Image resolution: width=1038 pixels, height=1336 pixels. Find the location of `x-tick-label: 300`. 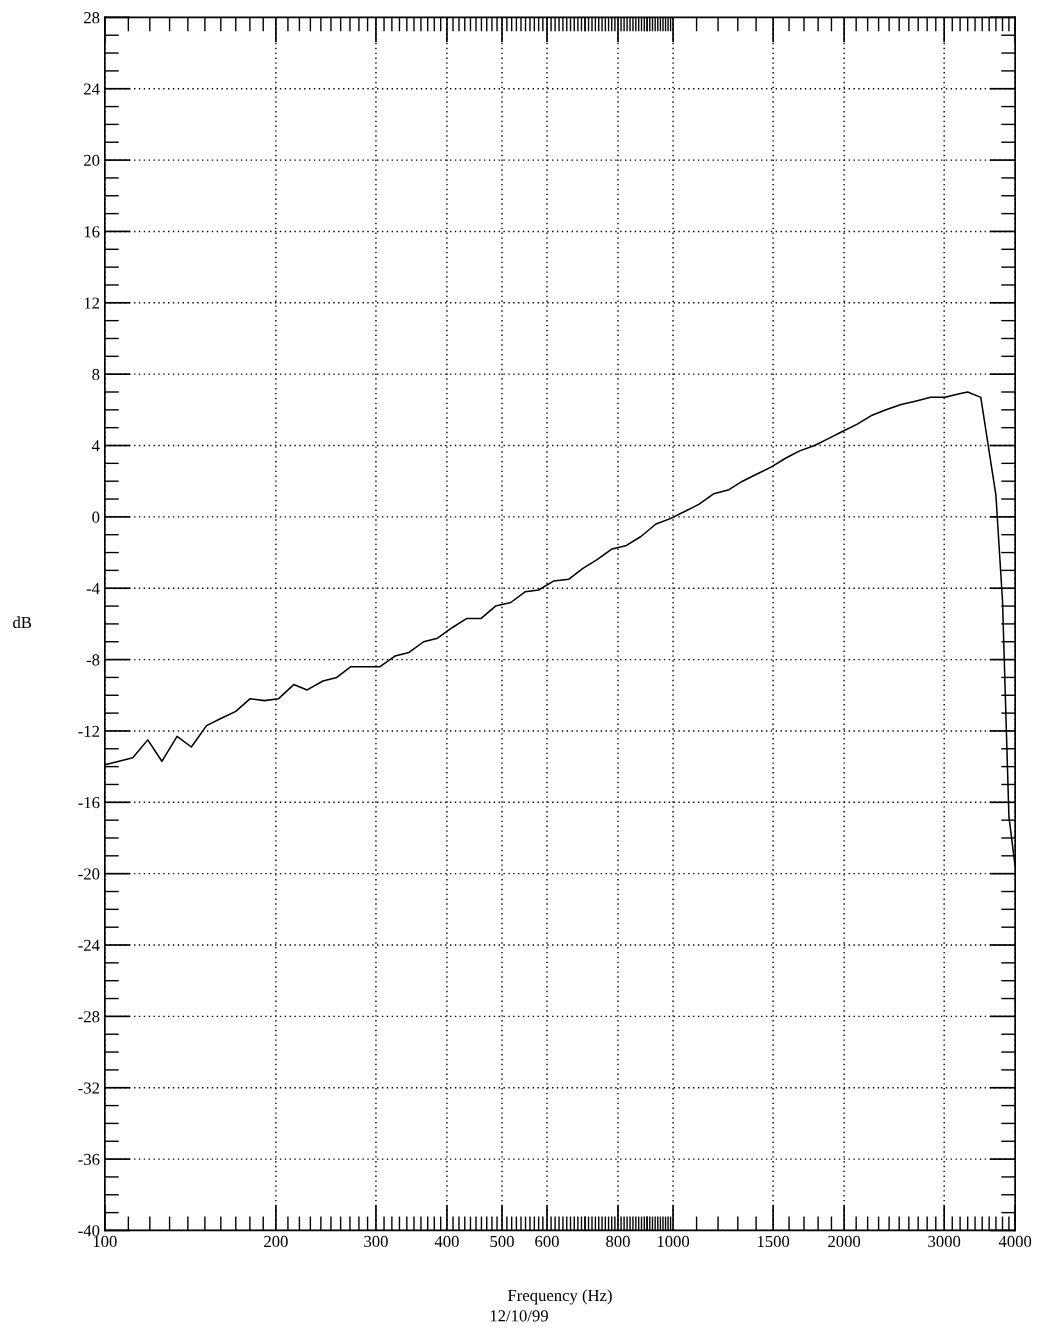

x-tick-label: 300 is located at coordinates (376, 1241).